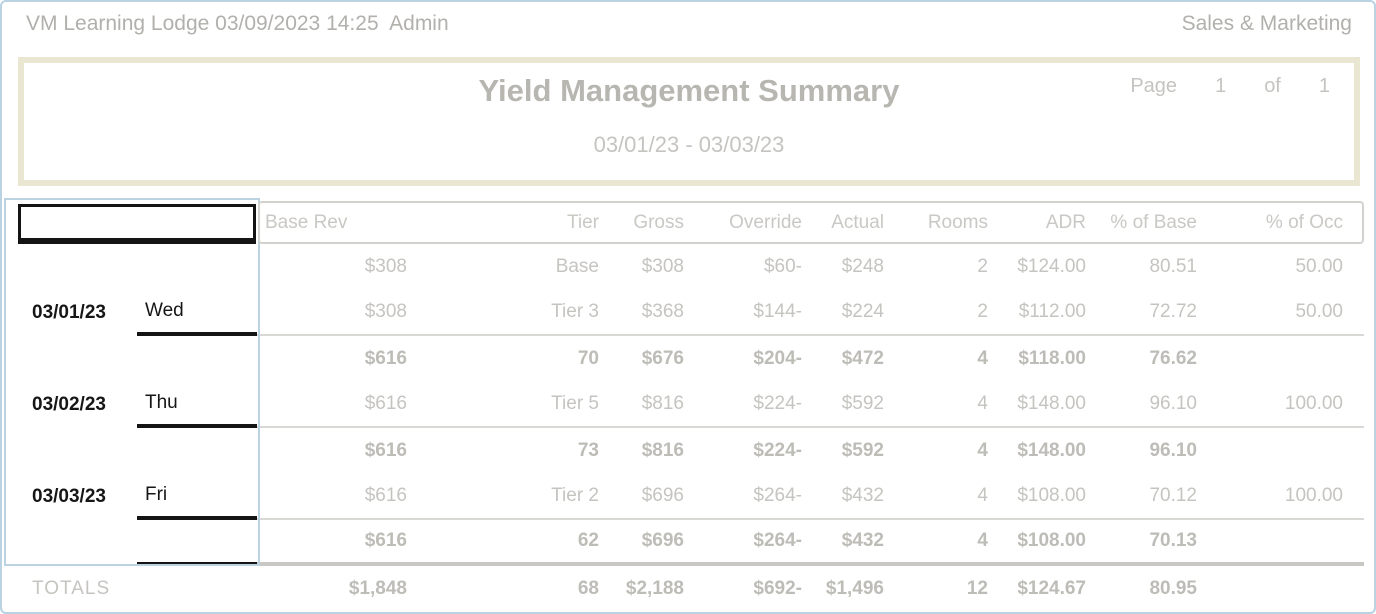 Image resolution: width=1376 pixels, height=614 pixels. I want to click on table-cell: Tier 3, so click(503, 313).